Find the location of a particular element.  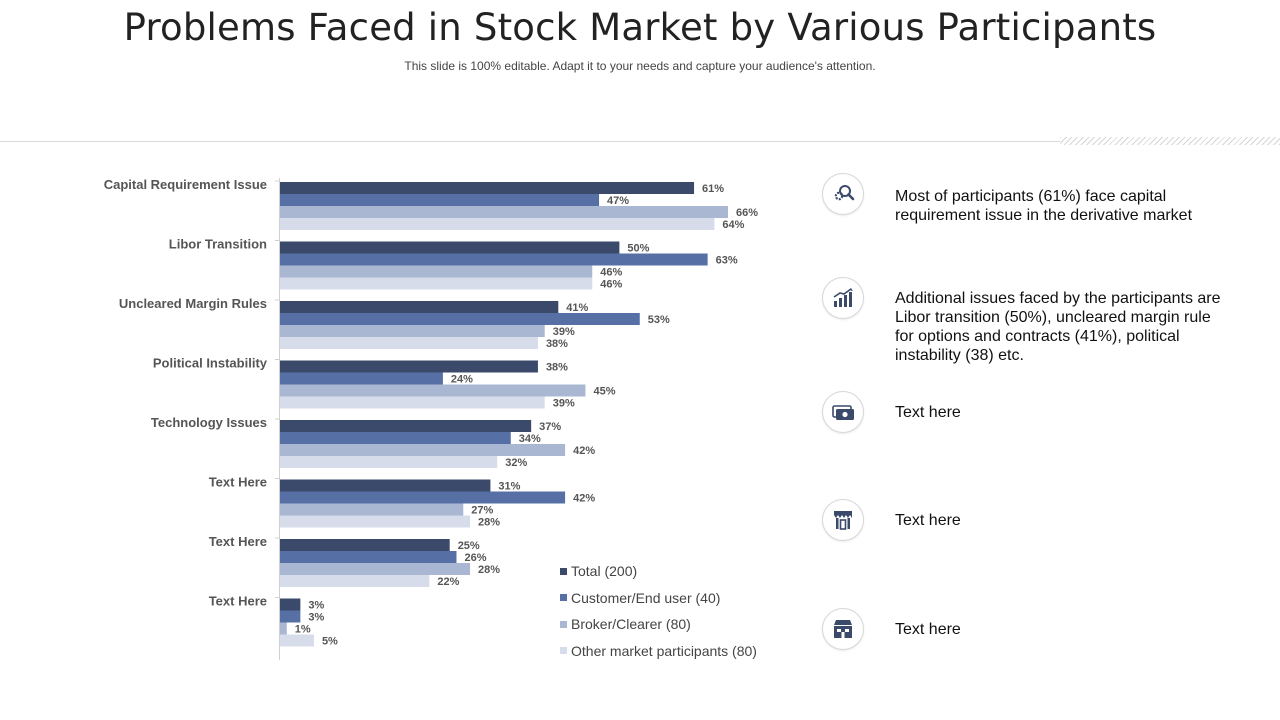

legend-item-other: Other market participants (80) is located at coordinates (658, 651).